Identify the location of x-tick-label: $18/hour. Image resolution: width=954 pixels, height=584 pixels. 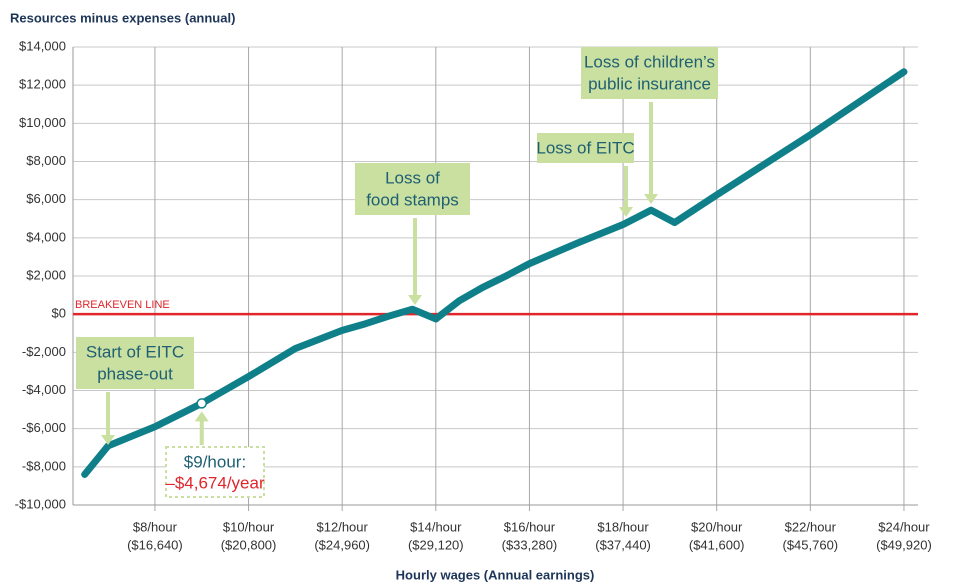
(623, 526).